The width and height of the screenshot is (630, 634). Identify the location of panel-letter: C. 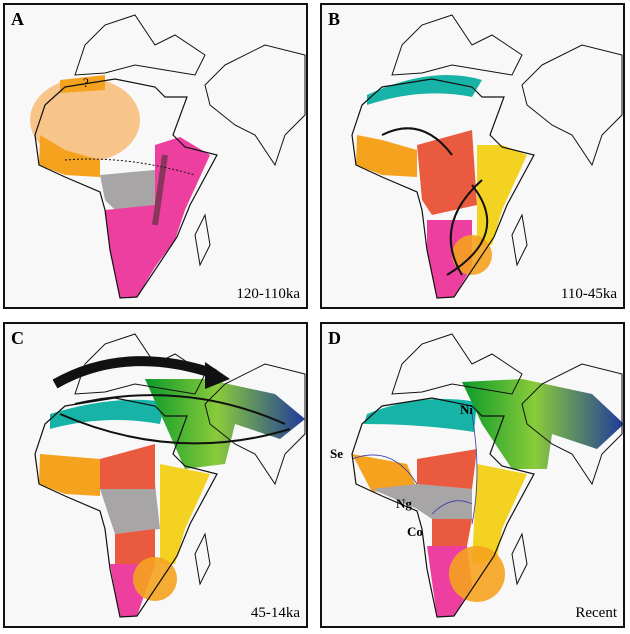
(17, 338).